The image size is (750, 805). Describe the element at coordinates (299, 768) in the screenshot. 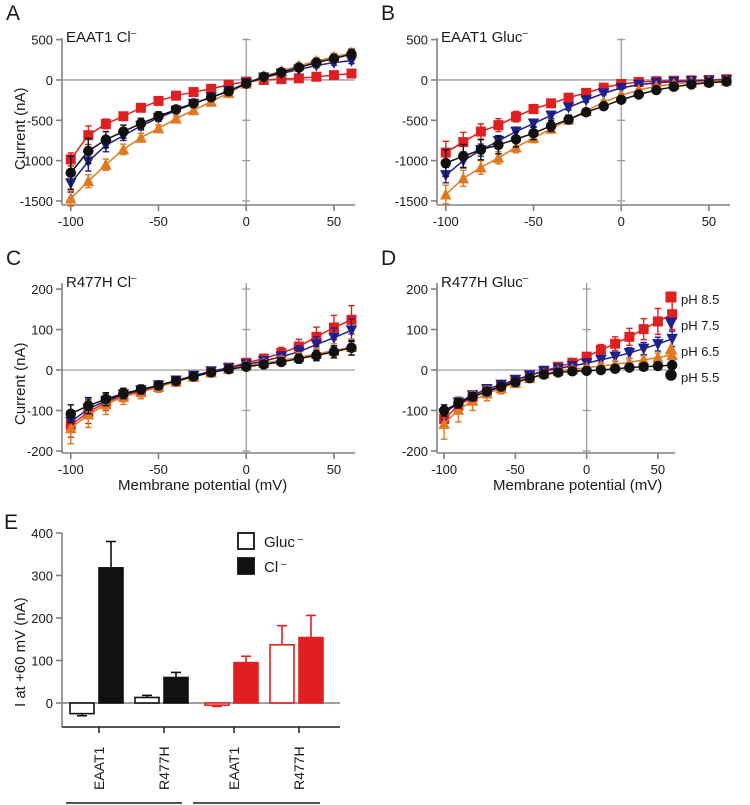

I see `bar-category-label: R477H` at that location.